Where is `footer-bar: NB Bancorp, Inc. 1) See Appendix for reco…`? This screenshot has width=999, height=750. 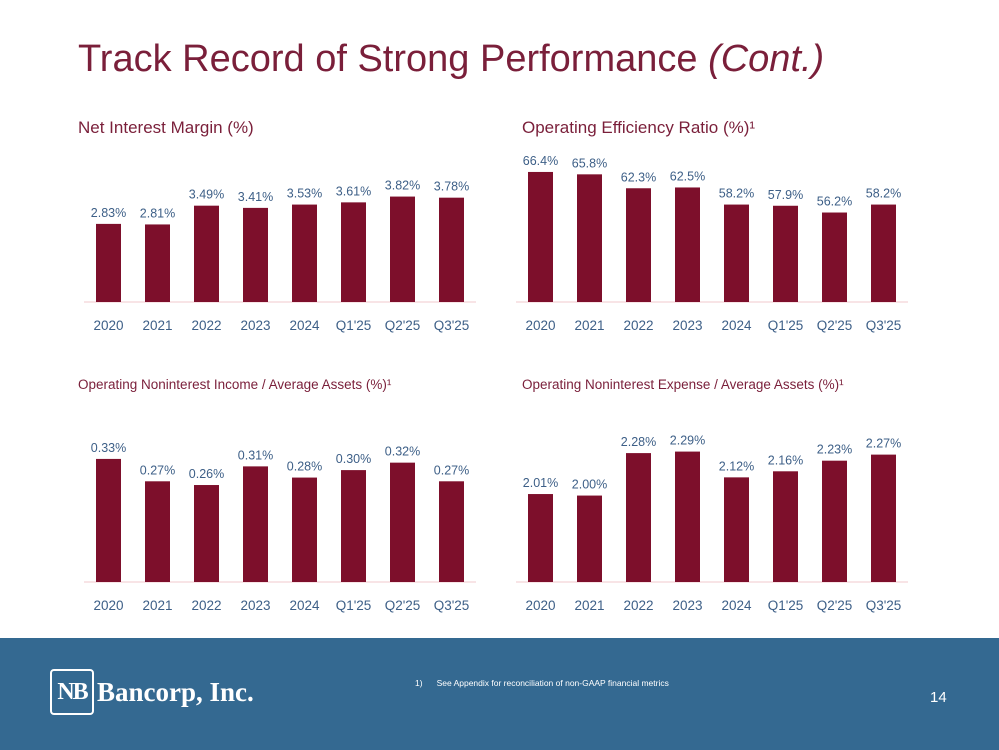 footer-bar: NB Bancorp, Inc. 1) See Appendix for reco… is located at coordinates (499, 694).